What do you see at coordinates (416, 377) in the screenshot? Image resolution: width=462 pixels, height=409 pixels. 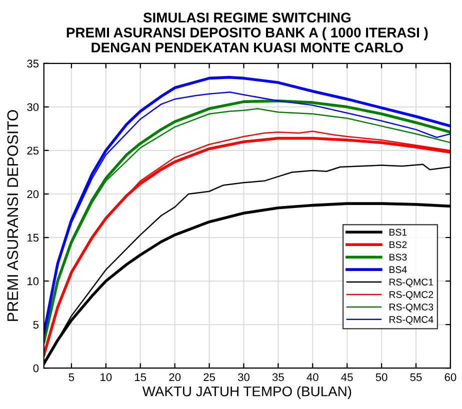 I see `x-tick-label: 55` at bounding box center [416, 377].